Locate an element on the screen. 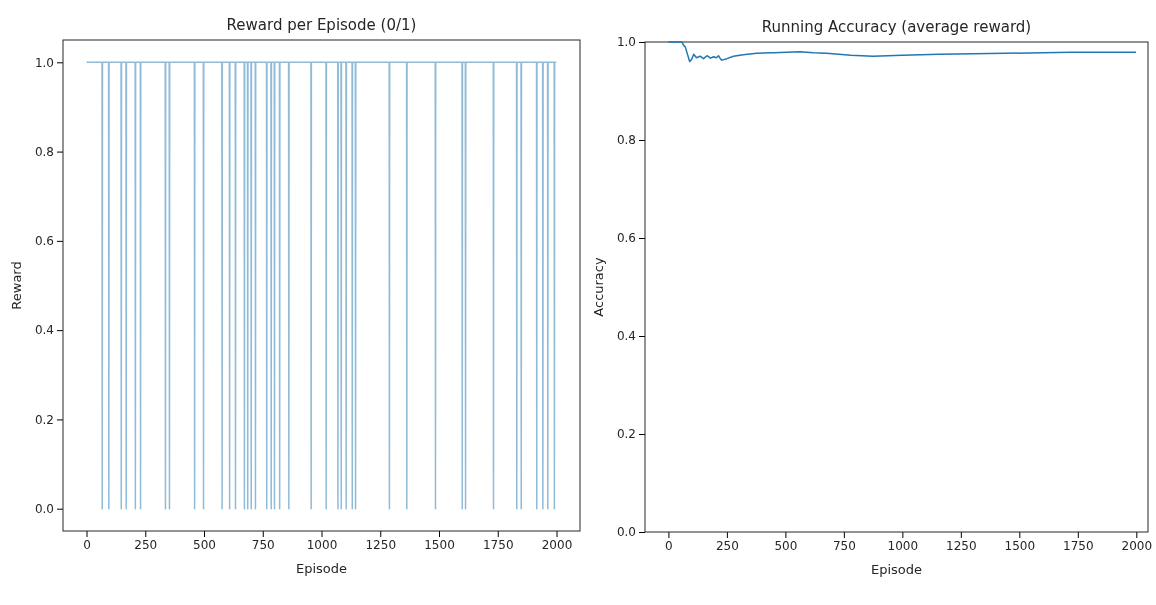 This screenshot has width=1156, height=605. chart-title: Reward per Episode (0/1) is located at coordinates (321, 25).